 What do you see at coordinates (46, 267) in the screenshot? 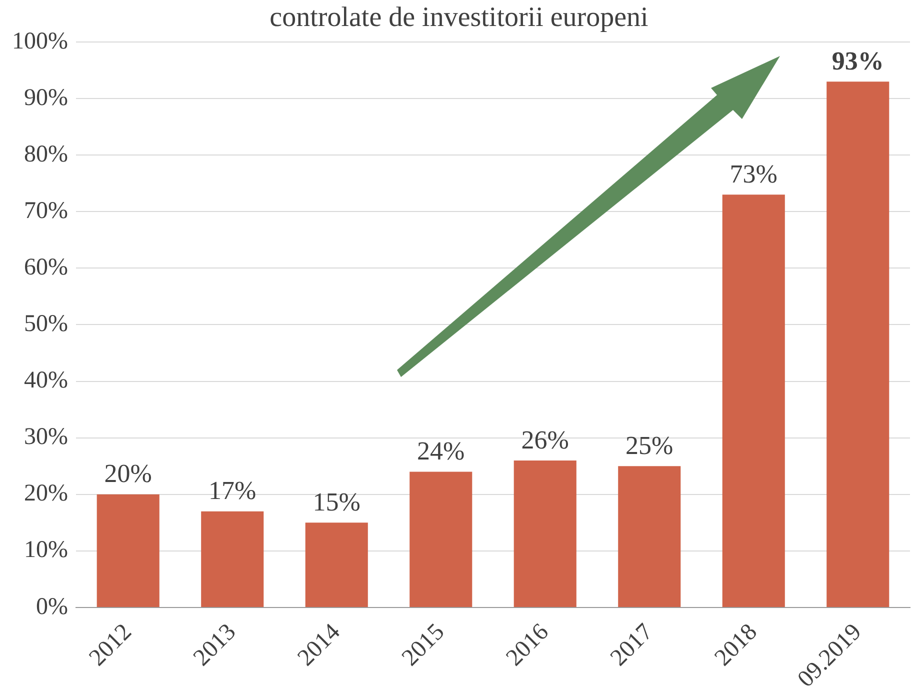
I see `y-tick-label: 60%` at bounding box center [46, 267].